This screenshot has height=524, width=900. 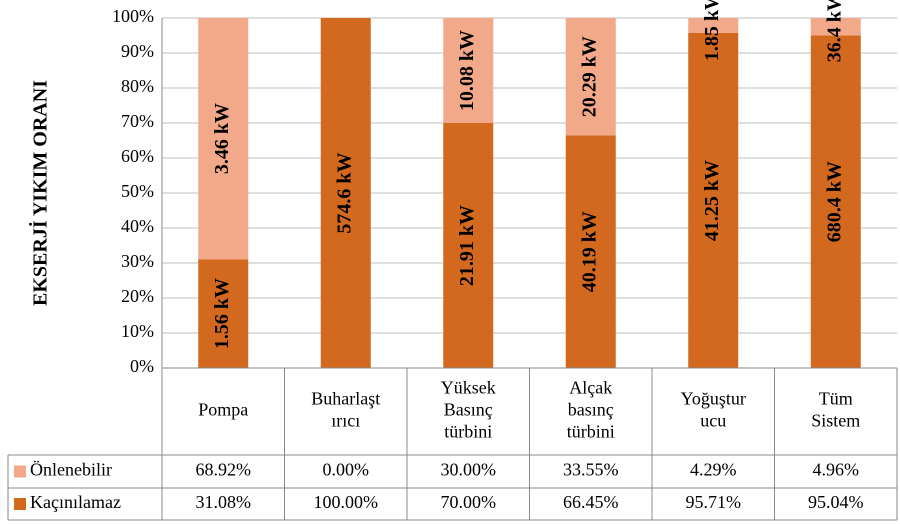 I want to click on category-label: Sistem, so click(x=835, y=421).